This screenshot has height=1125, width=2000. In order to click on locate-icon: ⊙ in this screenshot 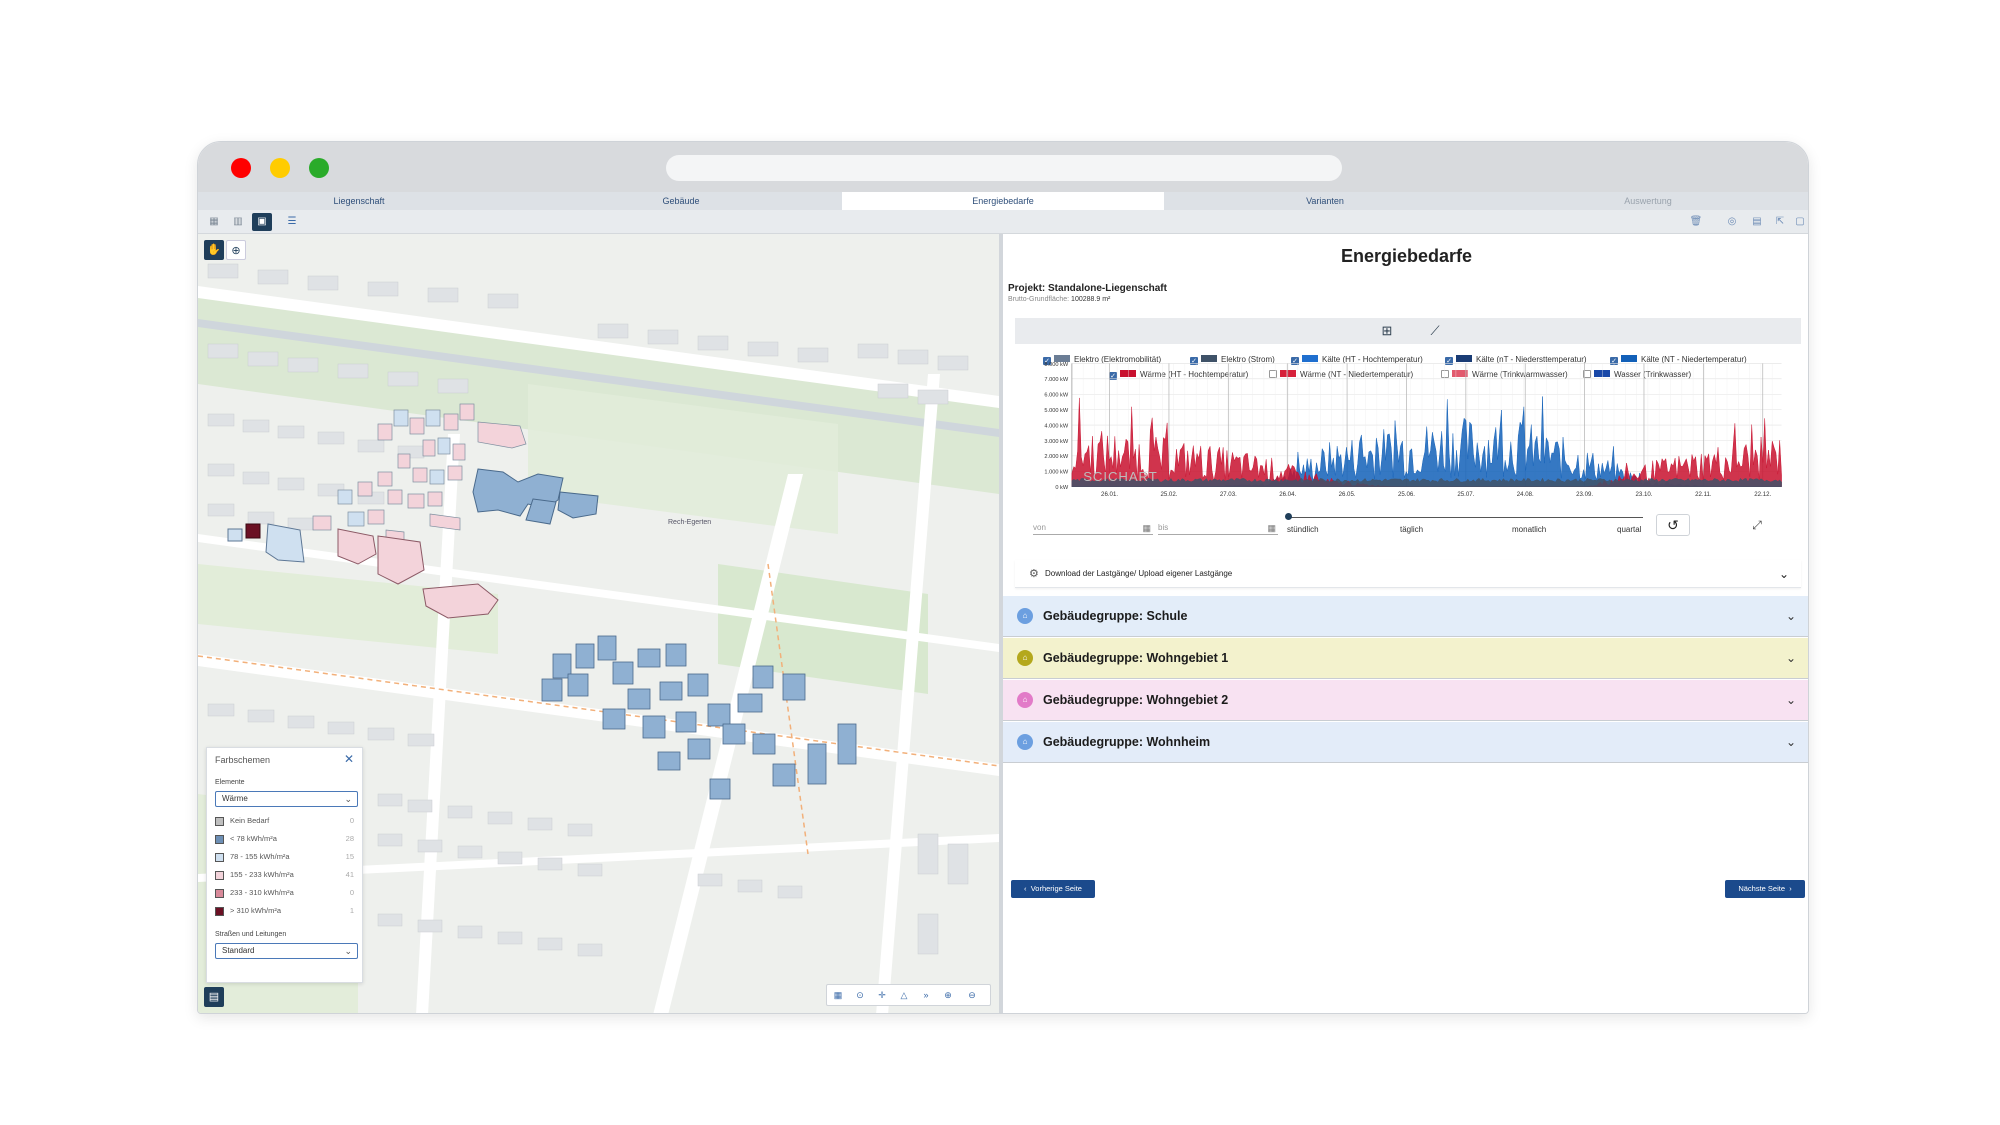, I will do `click(860, 995)`.